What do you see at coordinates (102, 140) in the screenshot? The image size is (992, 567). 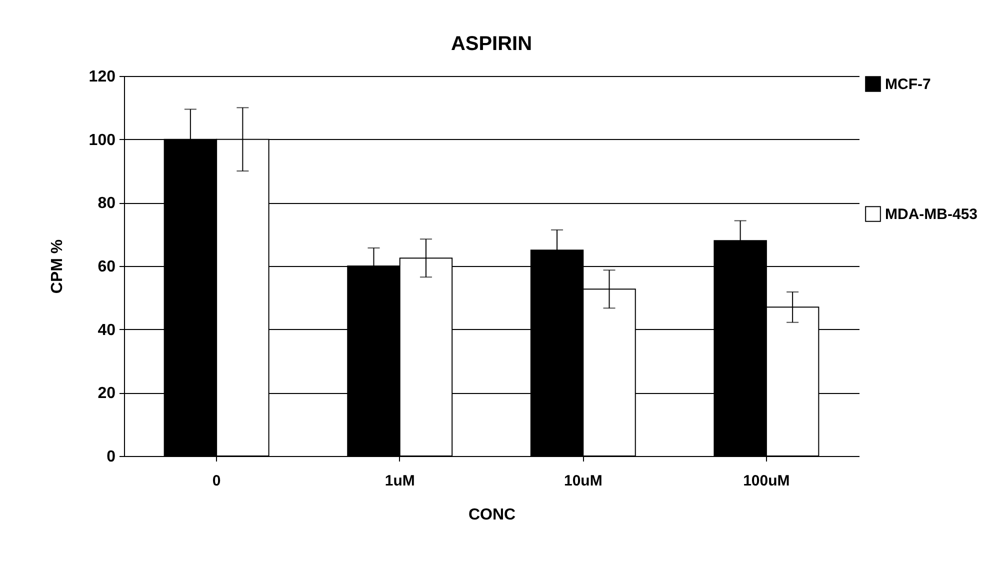 I see `y-tick-label: 100` at bounding box center [102, 140].